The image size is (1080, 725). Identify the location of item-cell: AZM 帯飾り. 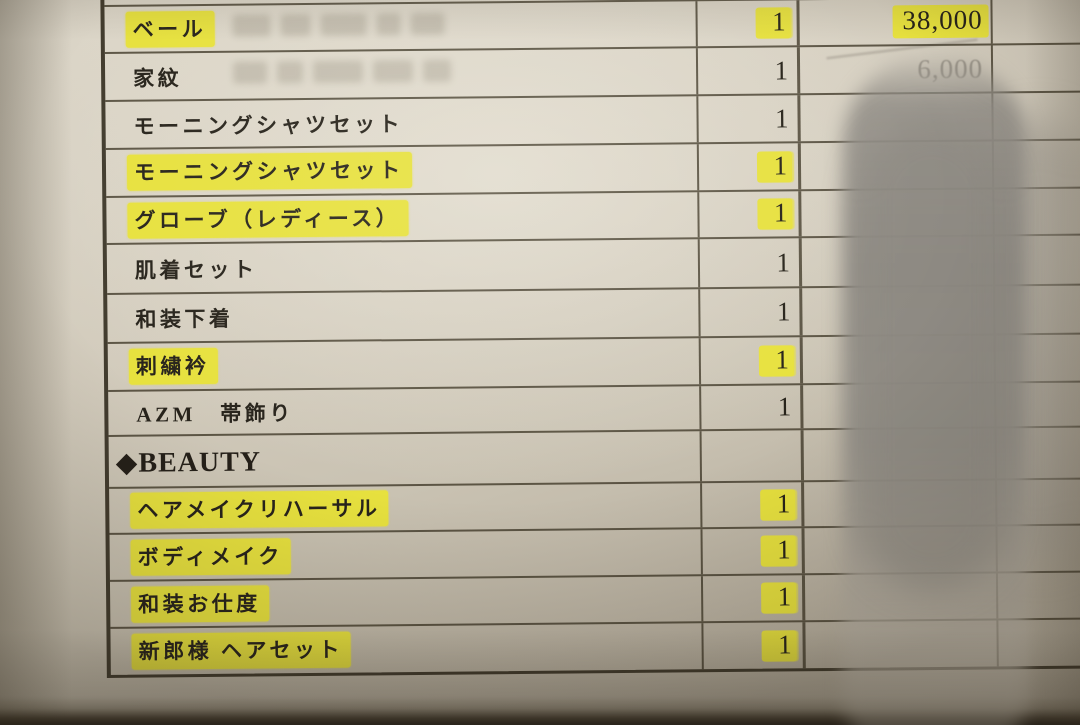
(405, 410).